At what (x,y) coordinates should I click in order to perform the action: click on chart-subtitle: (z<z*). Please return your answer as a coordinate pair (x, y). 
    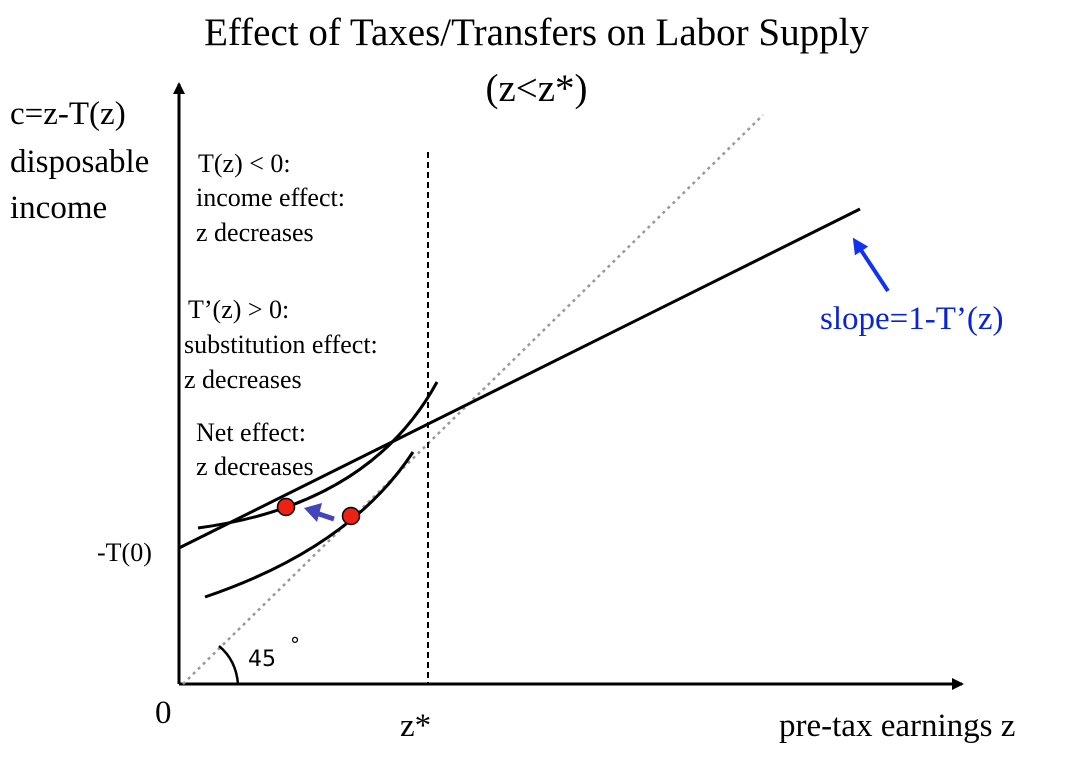
    Looking at the image, I should click on (536, 88).